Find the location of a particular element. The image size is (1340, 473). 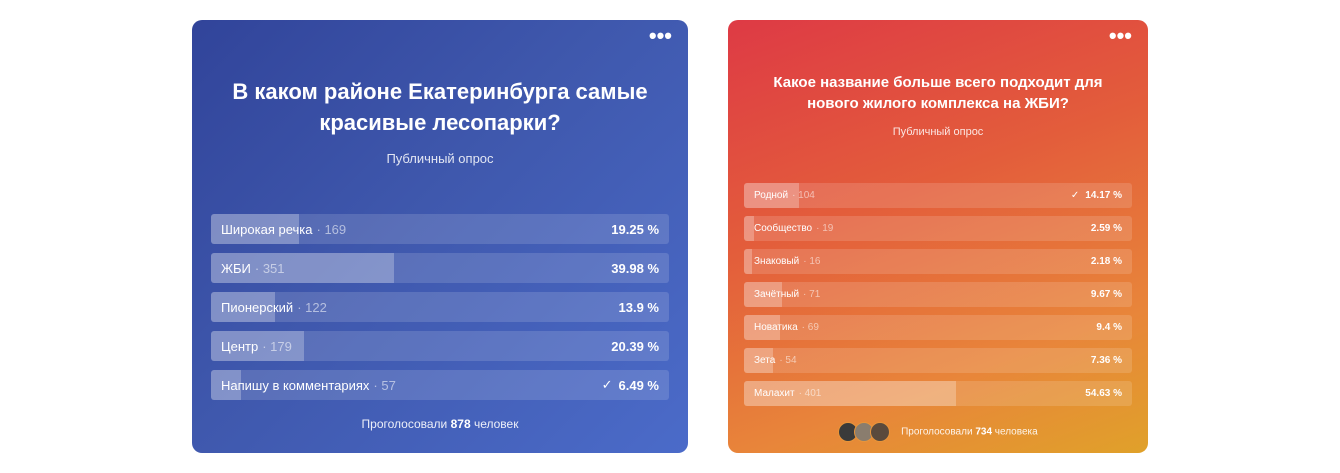

option-vote-count: · 69 is located at coordinates (810, 327).